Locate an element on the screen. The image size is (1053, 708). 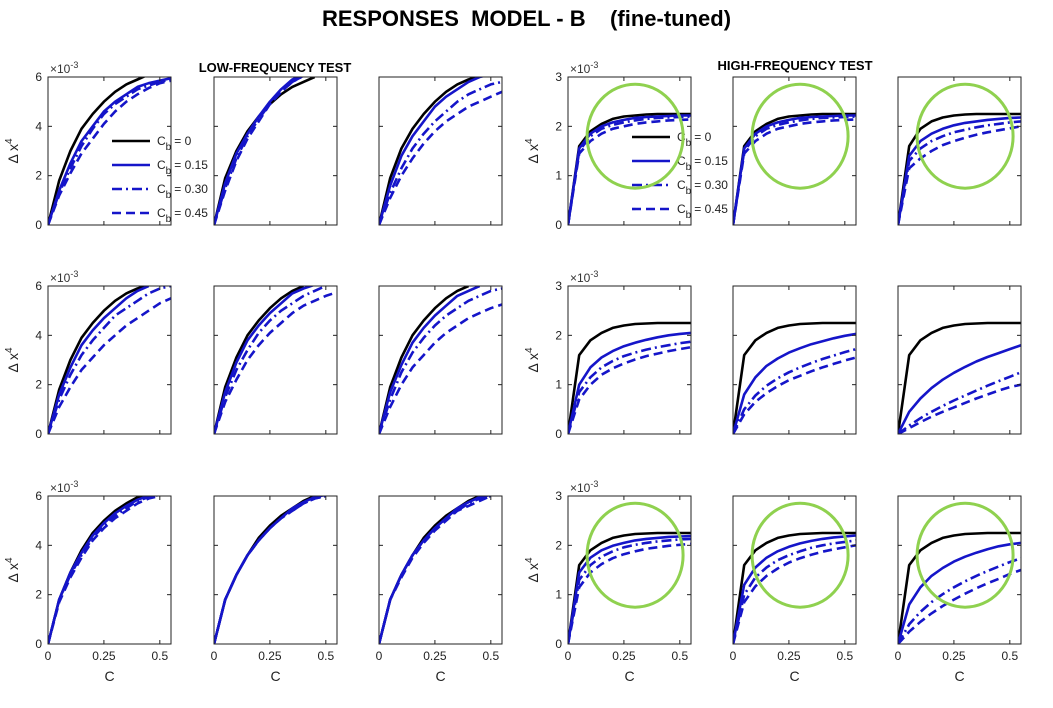
axis-frame-r3c2 is located at coordinates (275, 570).